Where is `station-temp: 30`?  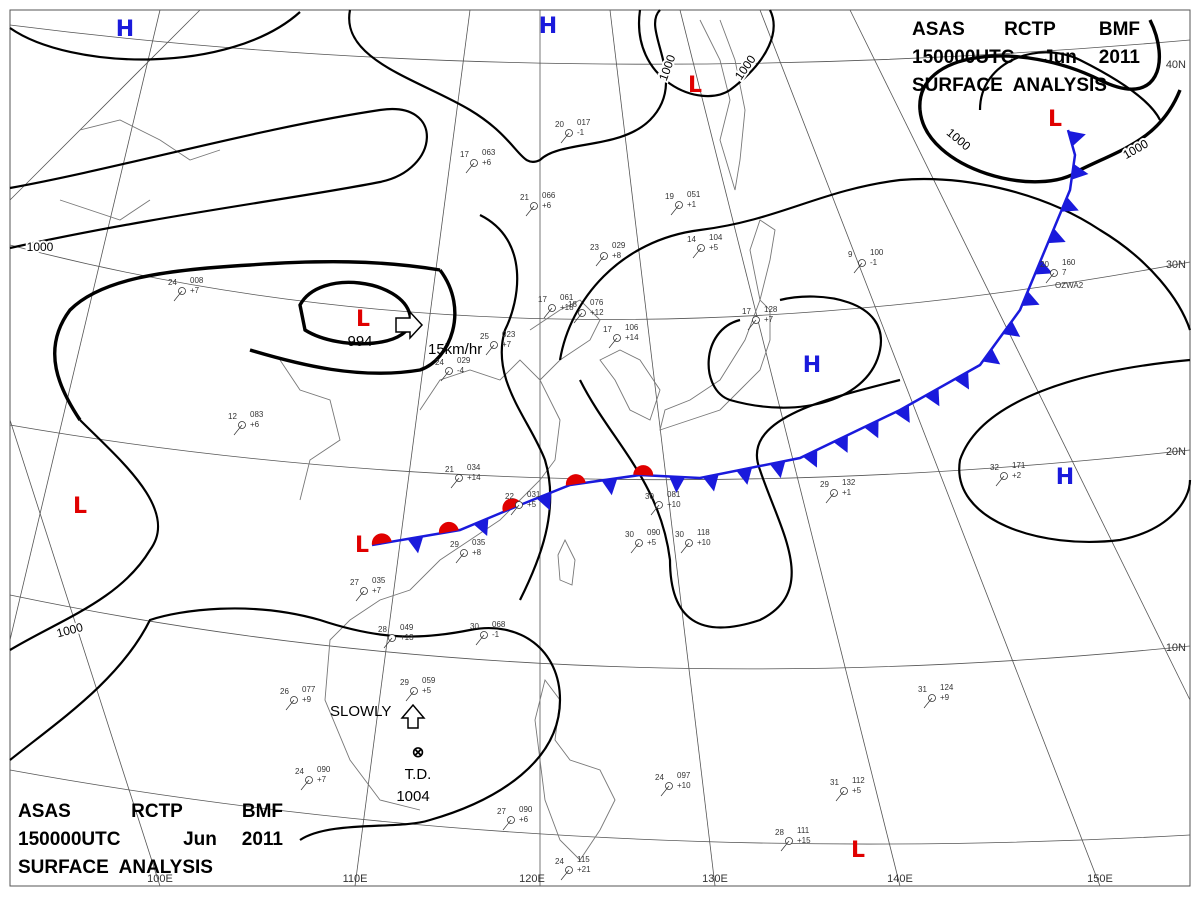 station-temp: 30 is located at coordinates (629, 534).